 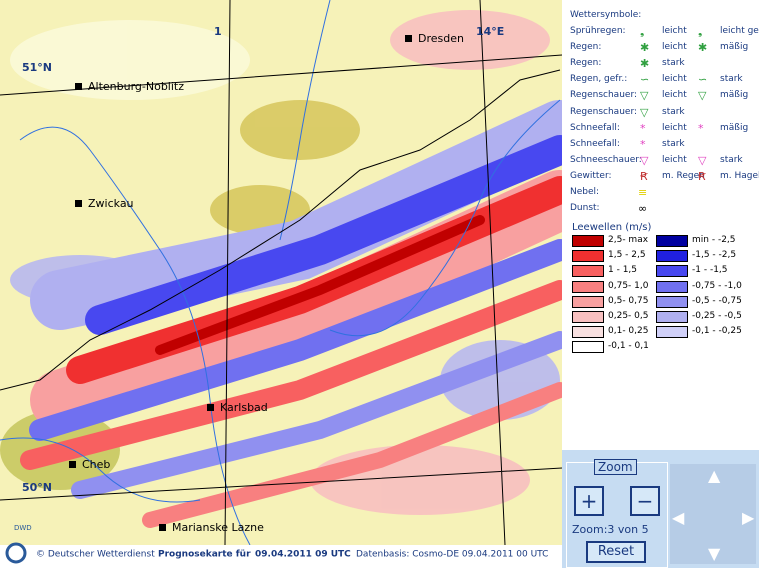 What do you see at coordinates (606, 159) in the screenshot?
I see `symbol-group: Schneeschauer:` at bounding box center [606, 159].